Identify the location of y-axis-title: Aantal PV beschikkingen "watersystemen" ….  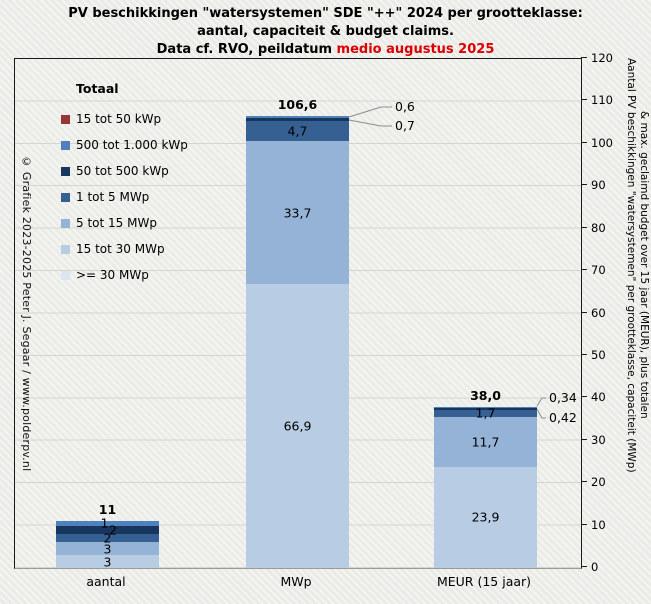
(637, 312).